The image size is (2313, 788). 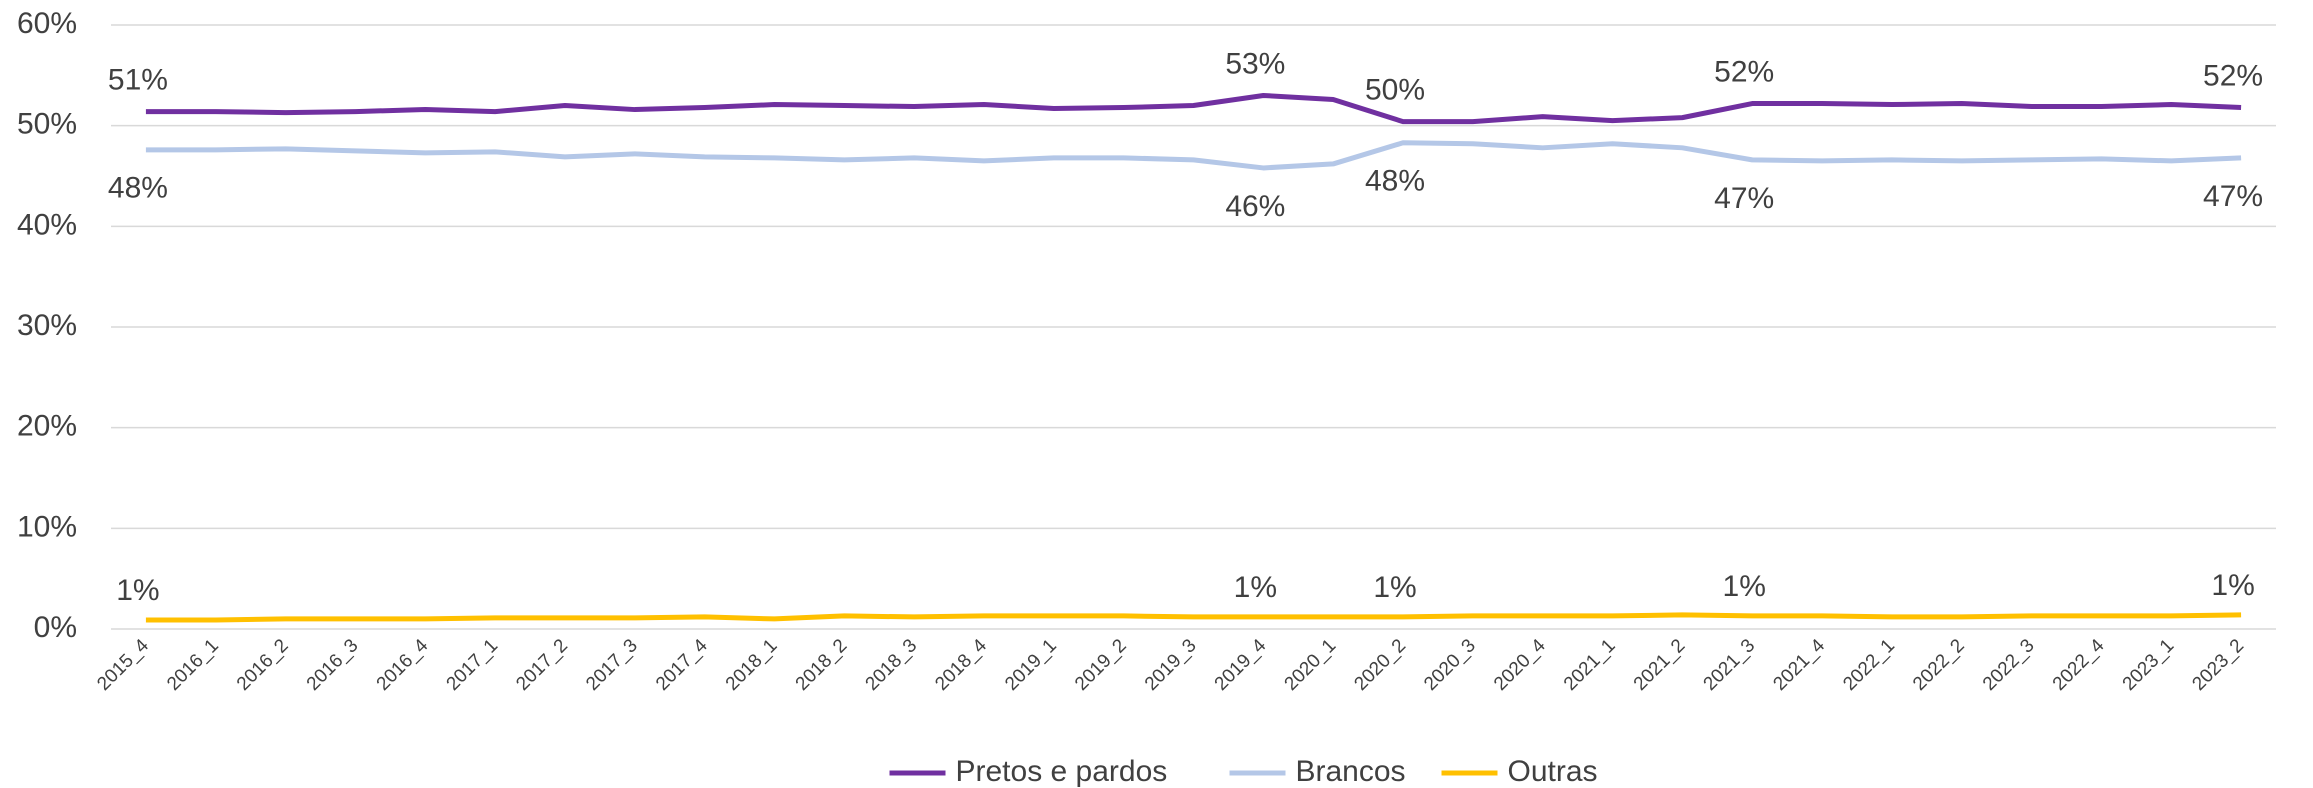 I want to click on data-label: 53%, so click(x=1255, y=63).